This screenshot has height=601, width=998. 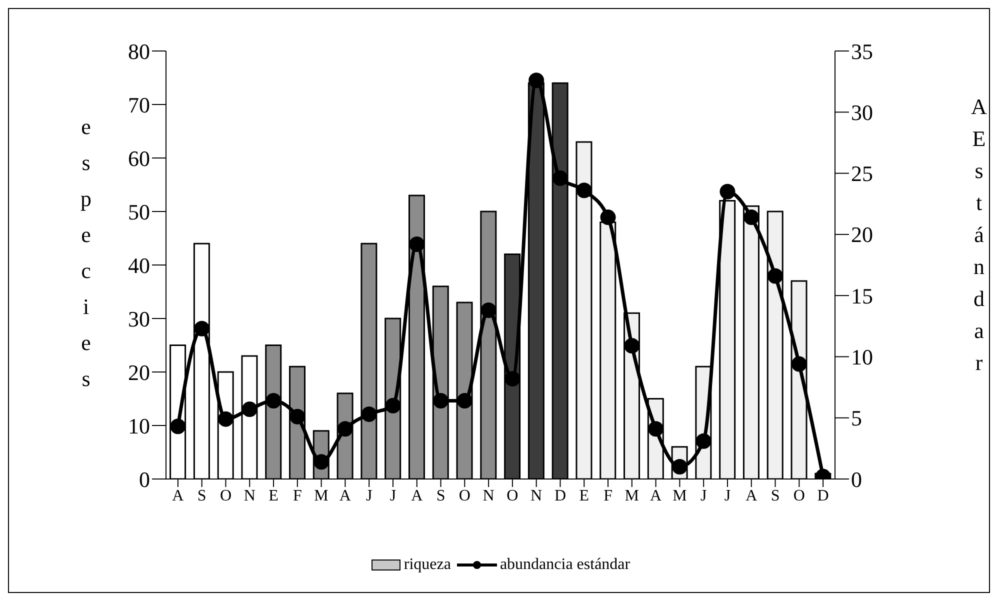 I want to click on y-axis-title: especies, so click(x=86, y=253).